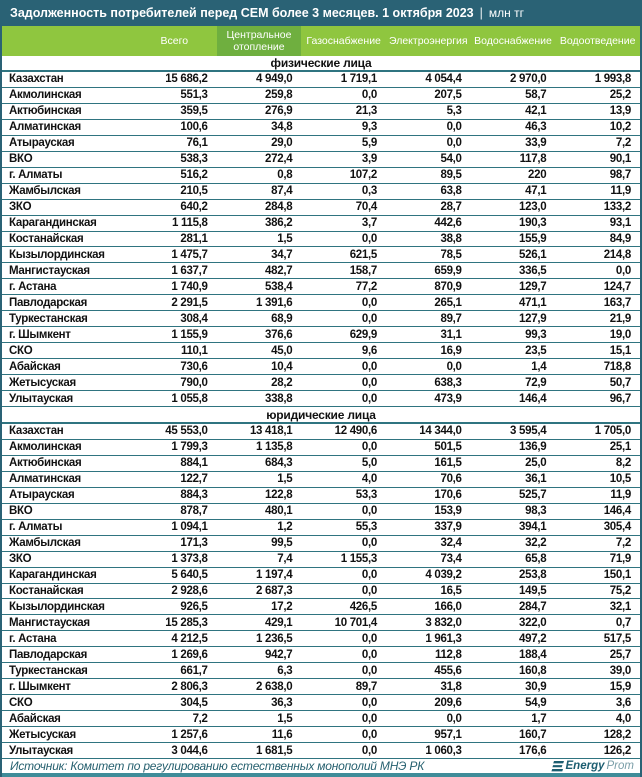 The height and width of the screenshot is (777, 642). Describe the element at coordinates (285, 718) in the screenshot. I see `value-cell: 1,5` at that location.